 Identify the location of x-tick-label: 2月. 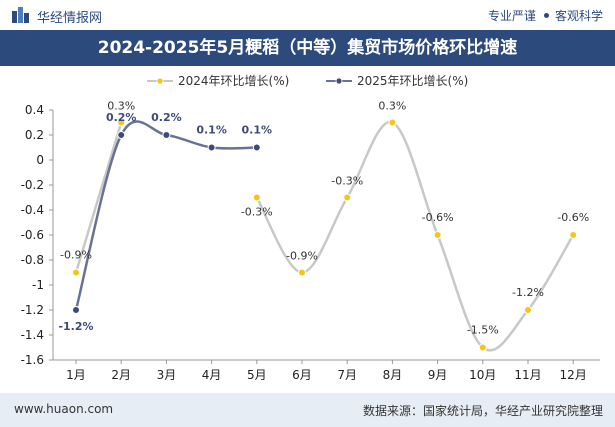
(121, 375).